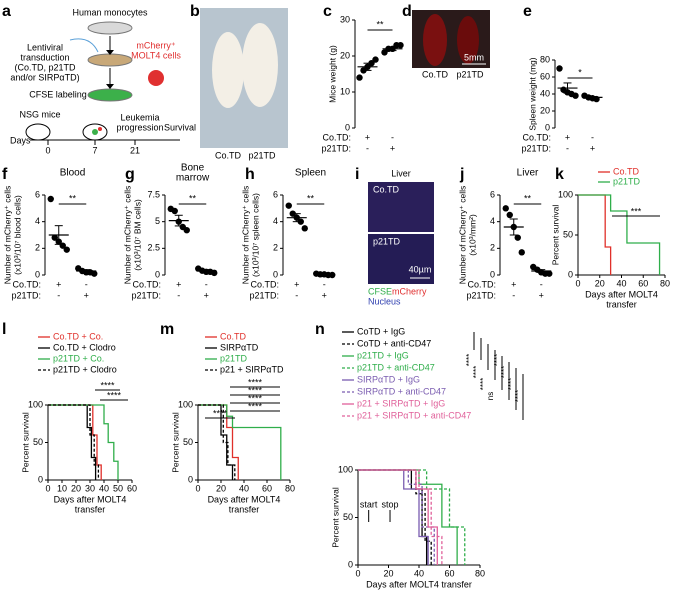  I want to click on y-axis-label: Spleen weight (mg), so click(532, 93).